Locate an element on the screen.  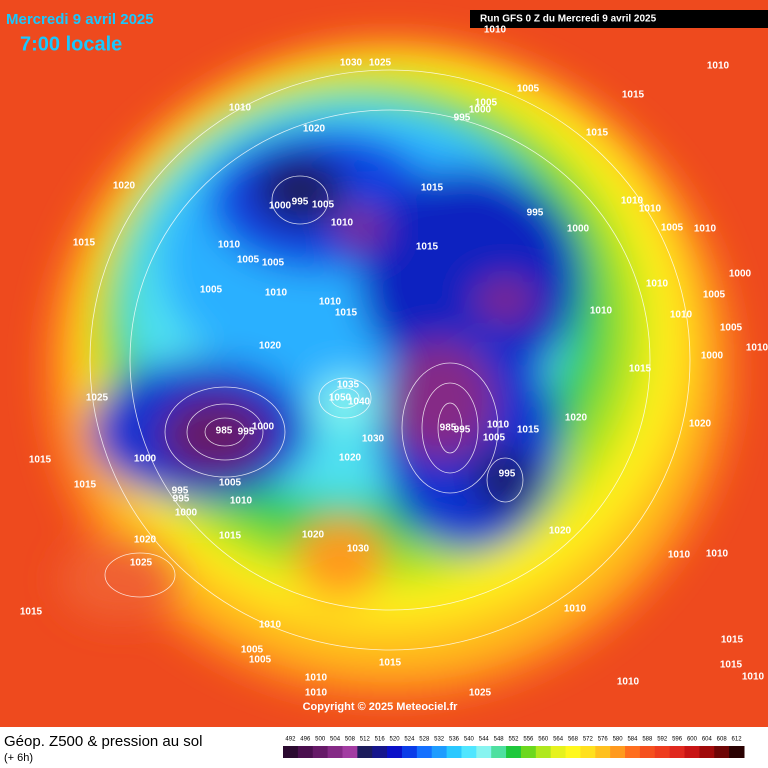
legend-label: 492 is located at coordinates (290, 740).